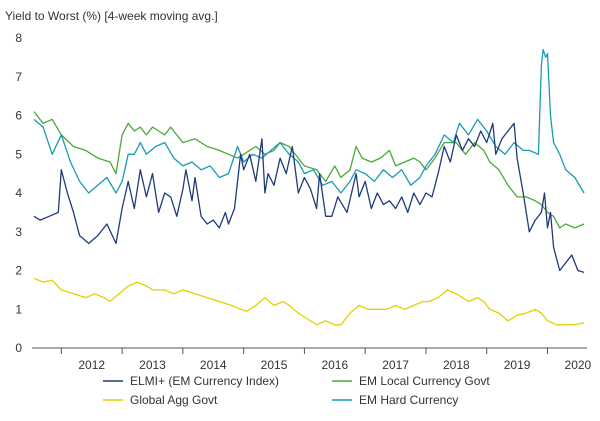 The width and height of the screenshot is (600, 421). I want to click on legend-label: EM Local Currency Govt, so click(424, 381).